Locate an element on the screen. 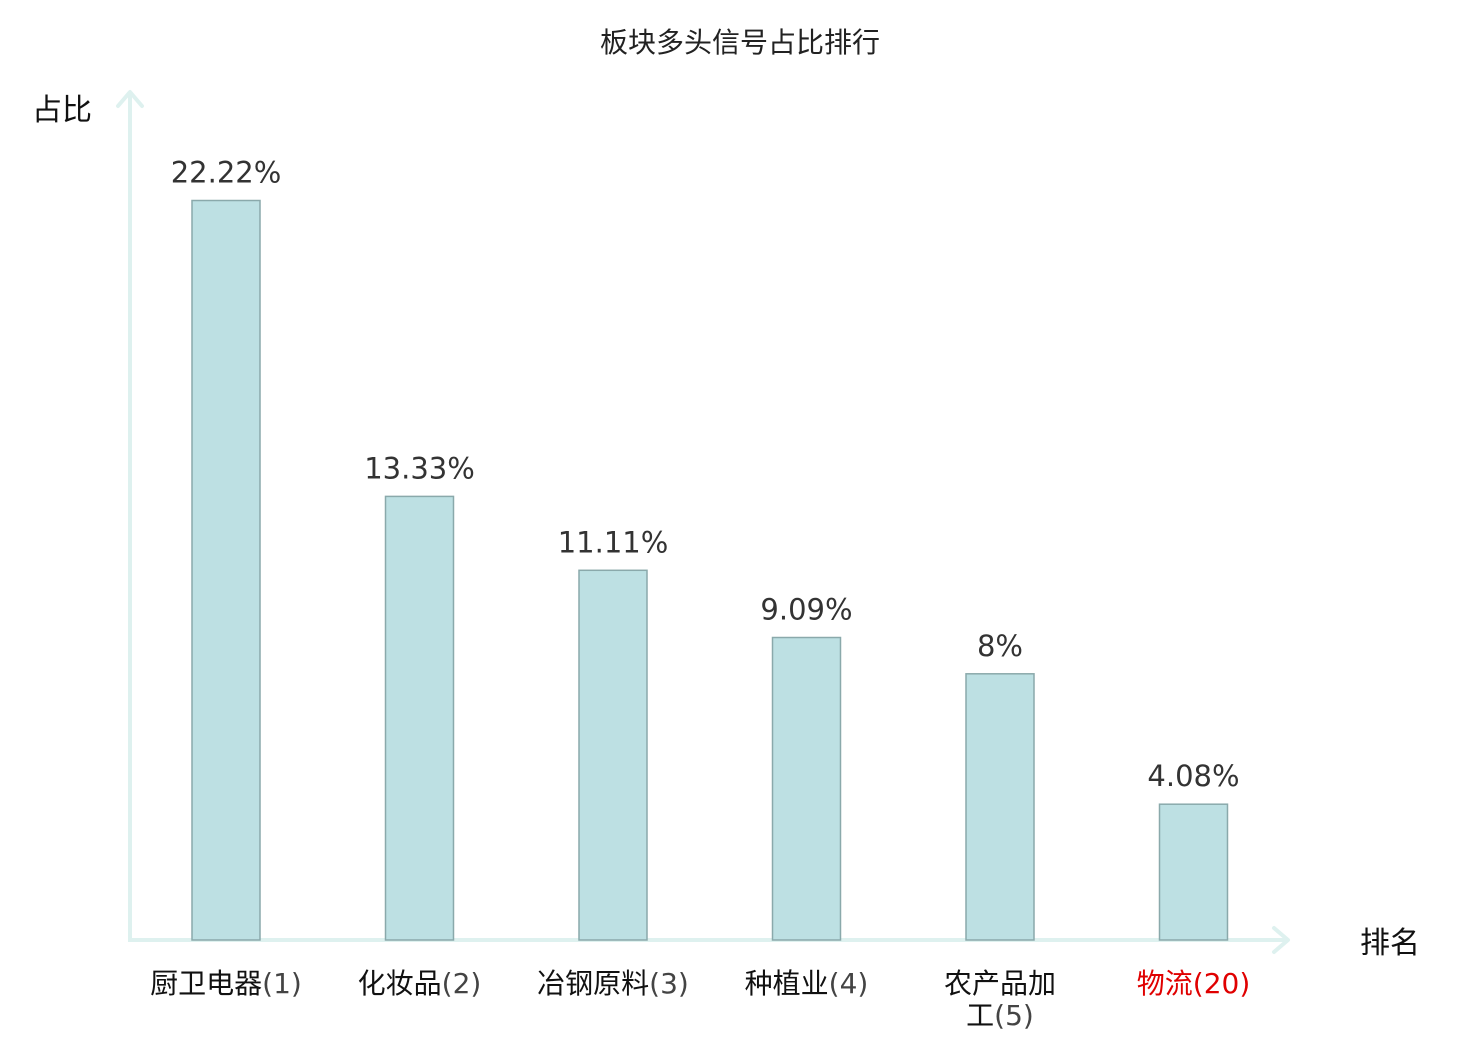 The width and height of the screenshot is (1480, 1040). y-axis-arrow-icon is located at coordinates (130, 99).